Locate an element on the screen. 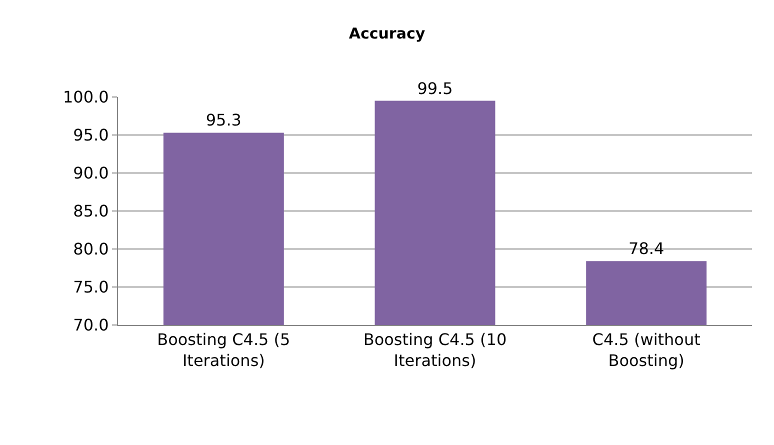 The width and height of the screenshot is (774, 445). x-tick-label: Boosting C4.5 (5 Iterations) is located at coordinates (223, 350).